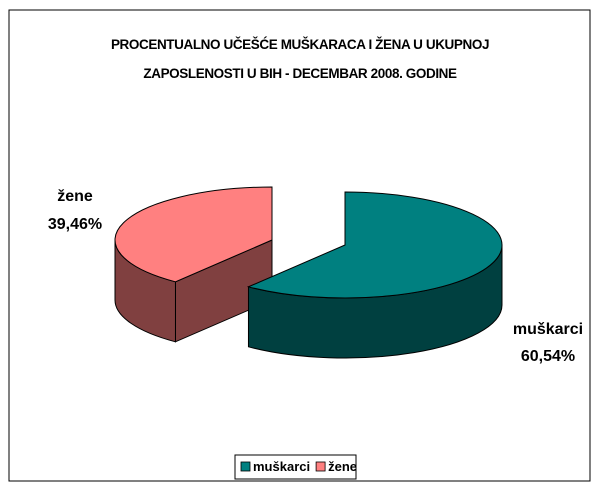  I want to click on slice-value-label: 39,46%, so click(75, 224).